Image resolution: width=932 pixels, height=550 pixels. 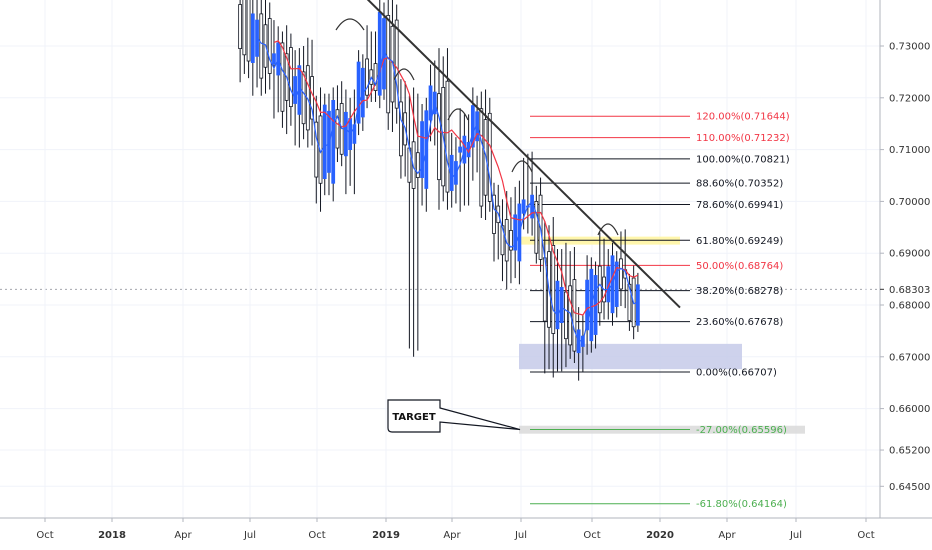 I want to click on current-price-label: 0.68303, so click(x=909, y=290).